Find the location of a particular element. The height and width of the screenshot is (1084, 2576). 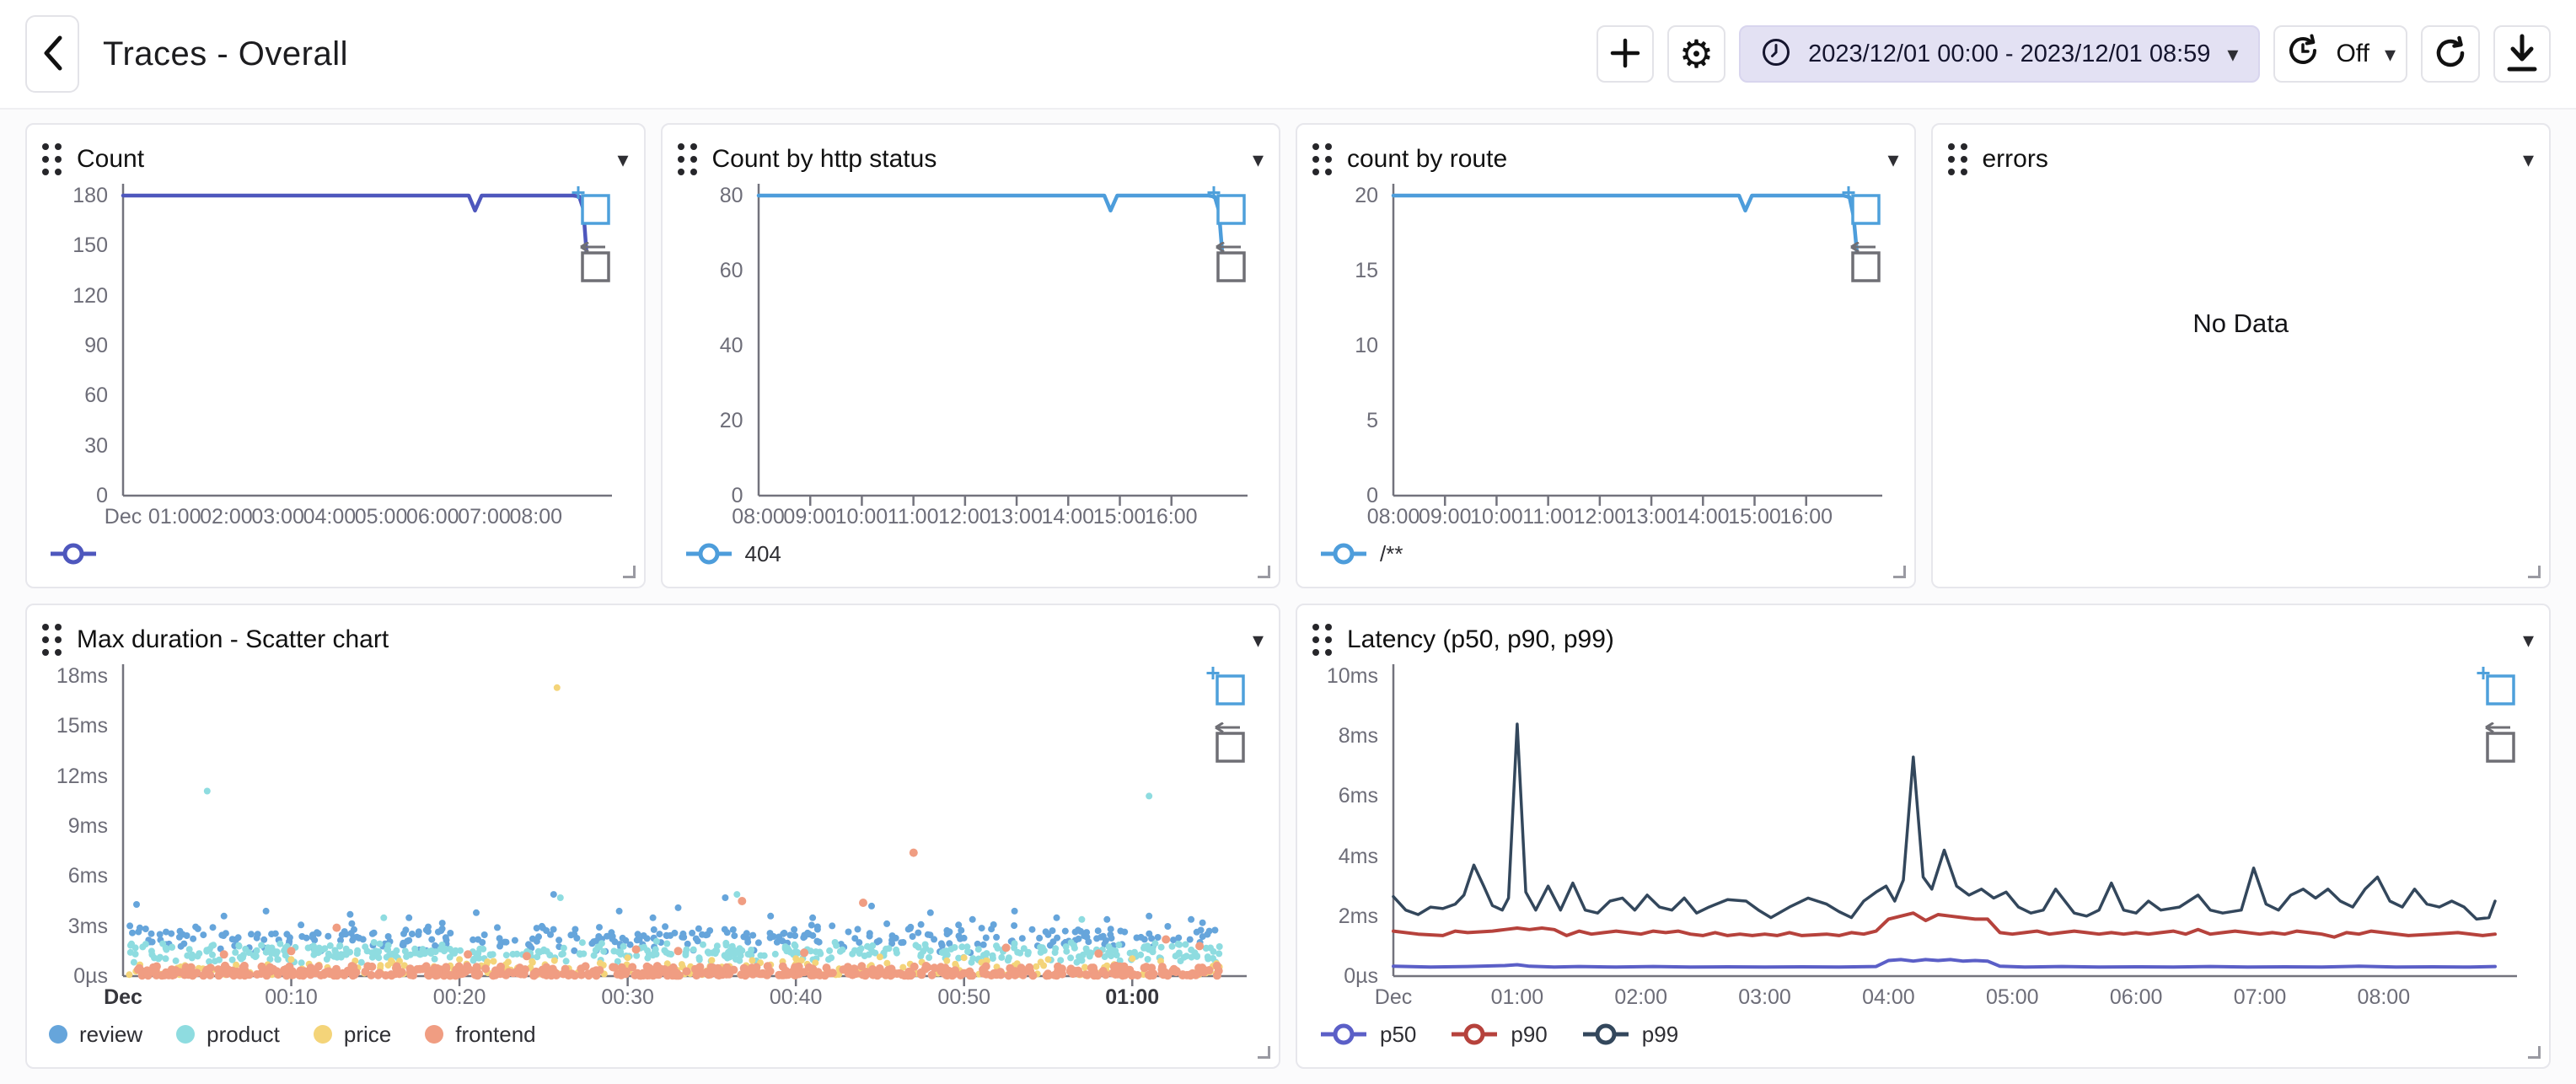

download-button is located at coordinates (2522, 54).